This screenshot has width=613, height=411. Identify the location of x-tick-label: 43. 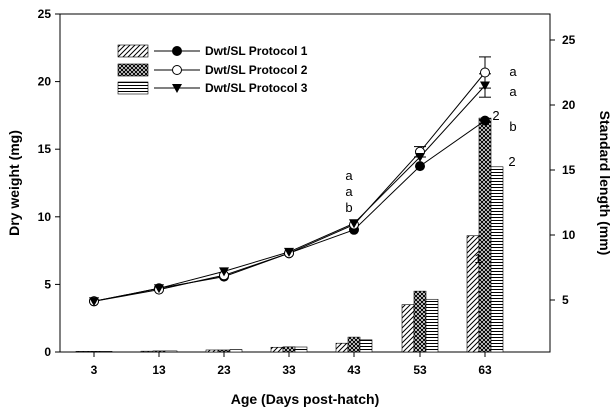
(354, 370).